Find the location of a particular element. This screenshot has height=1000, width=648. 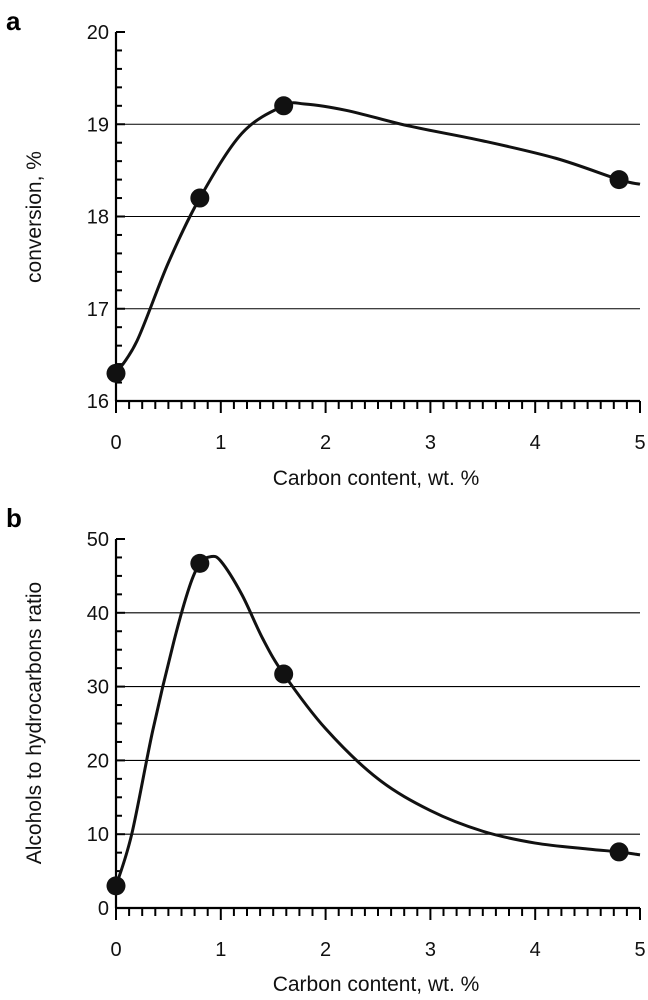

panel-a-x-tick-labels: 0 1 2 3 4 5 is located at coordinates (377, 443).